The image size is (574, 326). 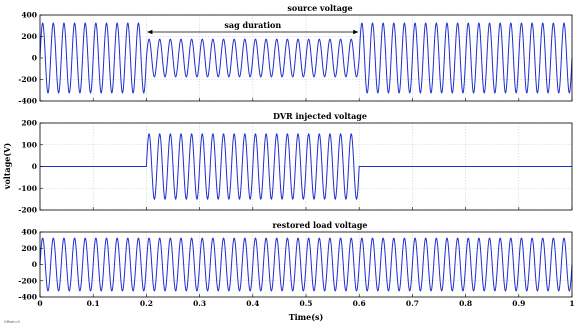 I want to click on panel-title: restored load voltage, so click(x=319, y=225).